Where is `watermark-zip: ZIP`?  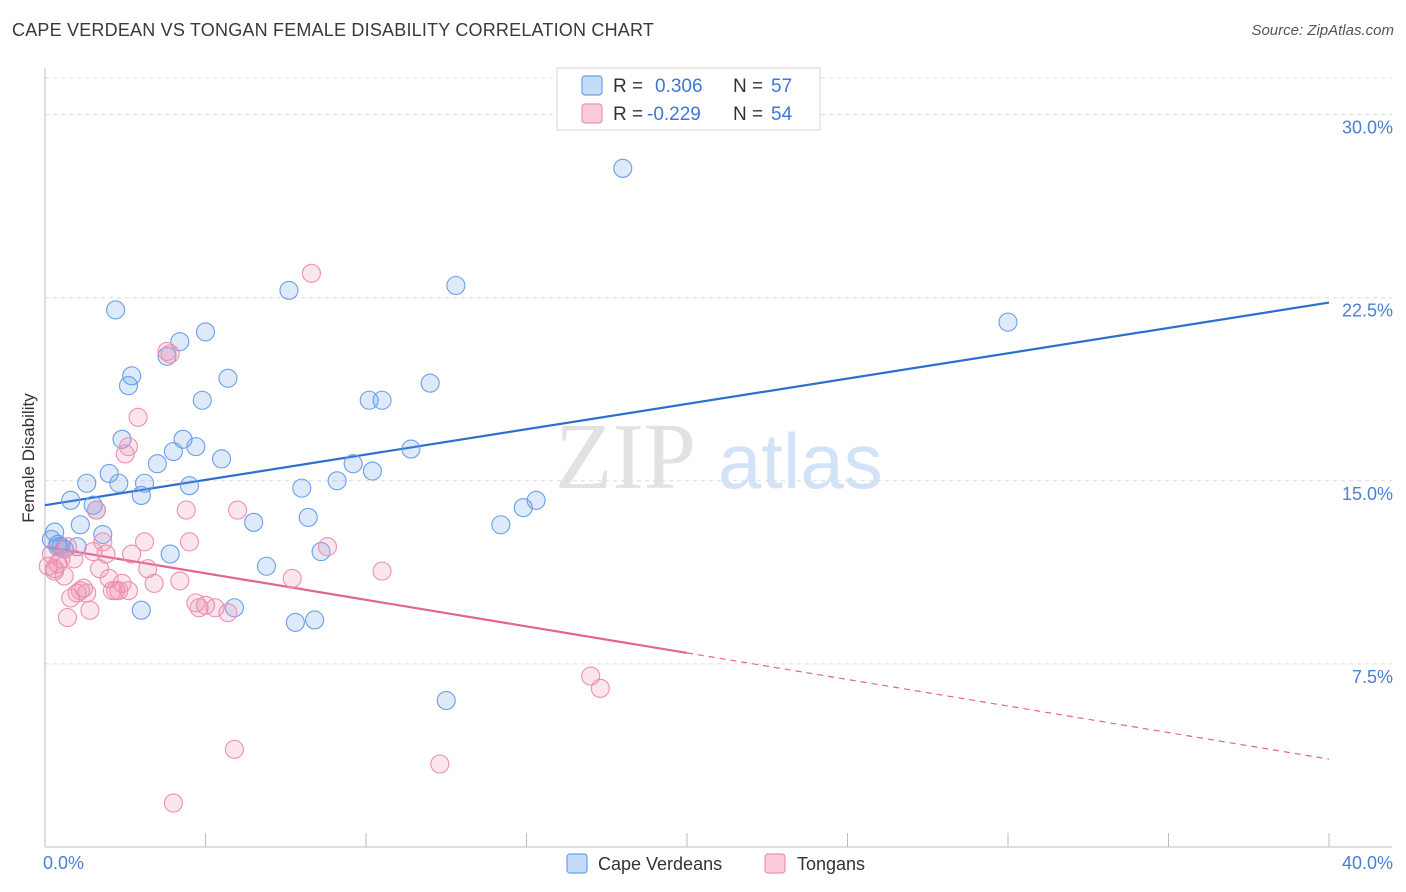
watermark-zip: ZIP is located at coordinates (625, 457).